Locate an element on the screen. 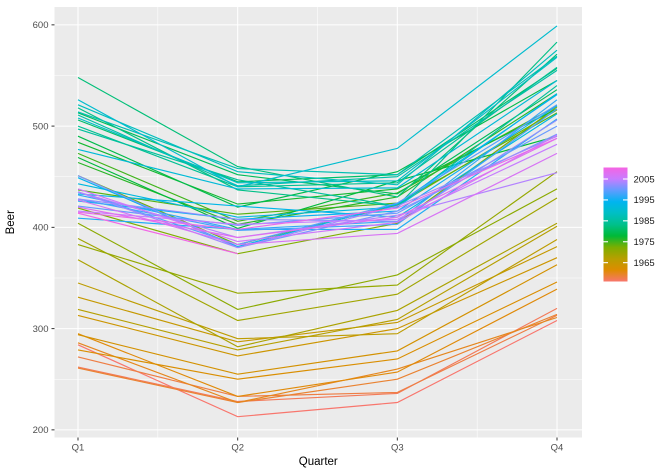 The image size is (670, 475). series-line-2009 is located at coordinates (317, 183).